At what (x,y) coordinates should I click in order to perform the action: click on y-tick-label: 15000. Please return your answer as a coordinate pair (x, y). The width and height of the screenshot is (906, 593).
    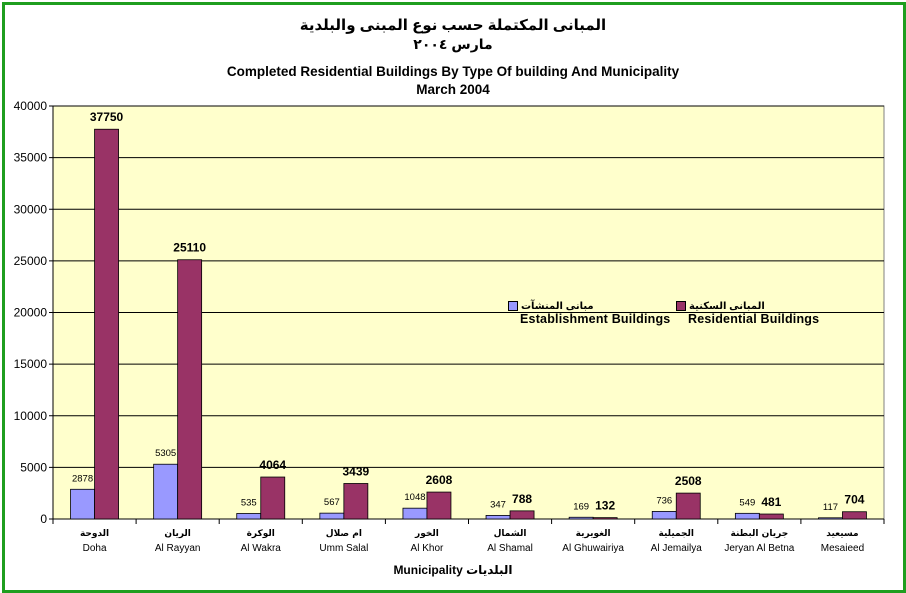
    Looking at the image, I should click on (31, 364).